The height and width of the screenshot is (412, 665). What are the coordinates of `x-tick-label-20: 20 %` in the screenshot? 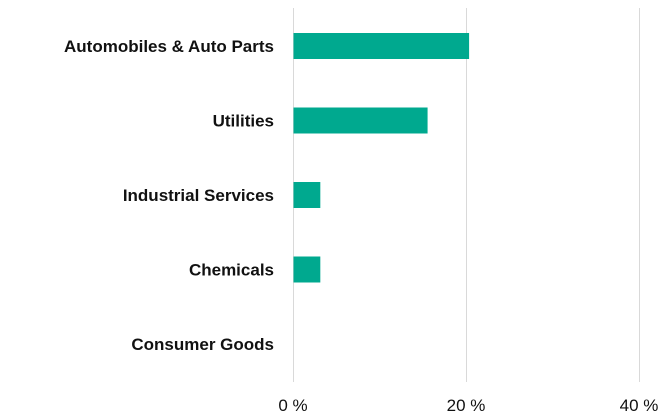 It's located at (466, 404).